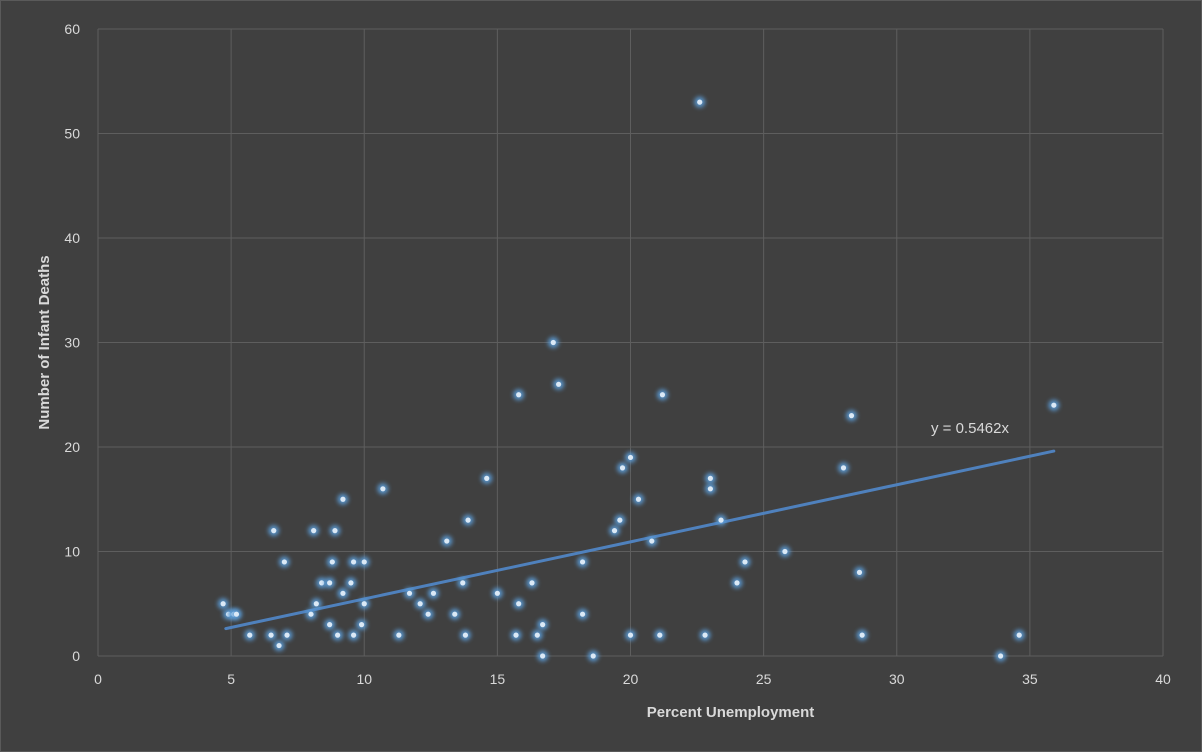  Describe the element at coordinates (72, 447) in the screenshot. I see `y-tick-label: 20` at that location.